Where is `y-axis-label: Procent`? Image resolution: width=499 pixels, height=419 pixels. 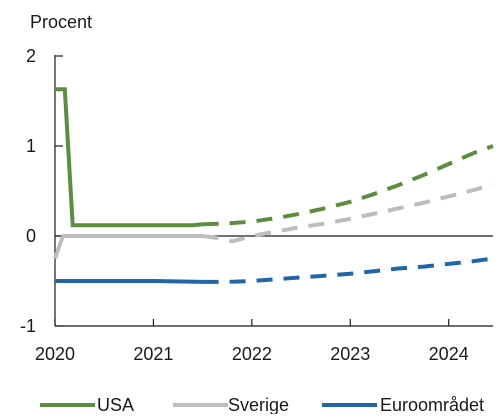
y-axis-label: Procent is located at coordinates (61, 22).